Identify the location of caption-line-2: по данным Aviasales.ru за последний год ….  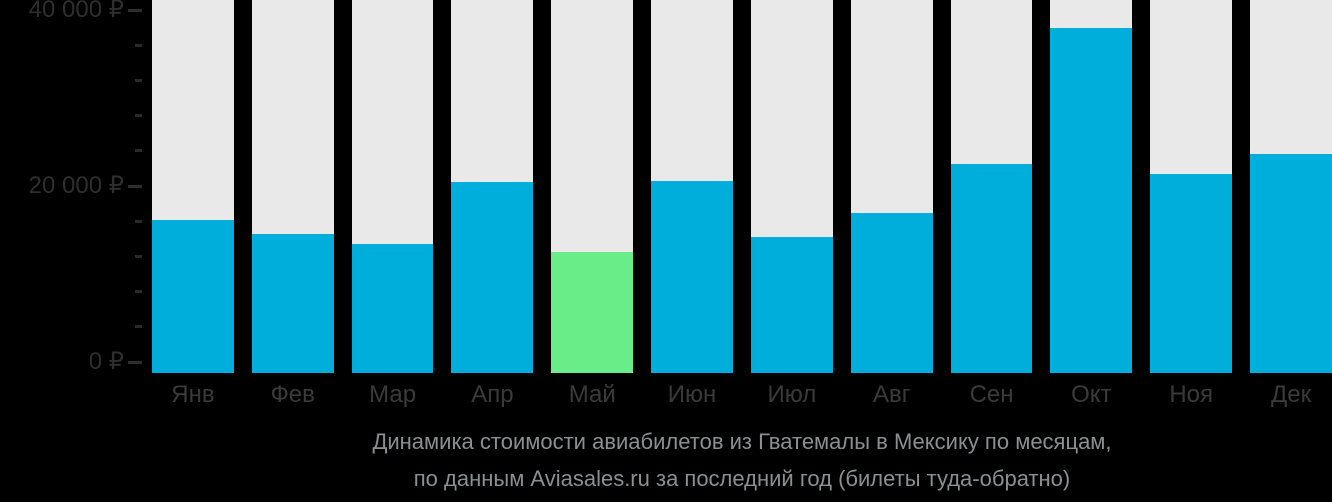
(742, 478).